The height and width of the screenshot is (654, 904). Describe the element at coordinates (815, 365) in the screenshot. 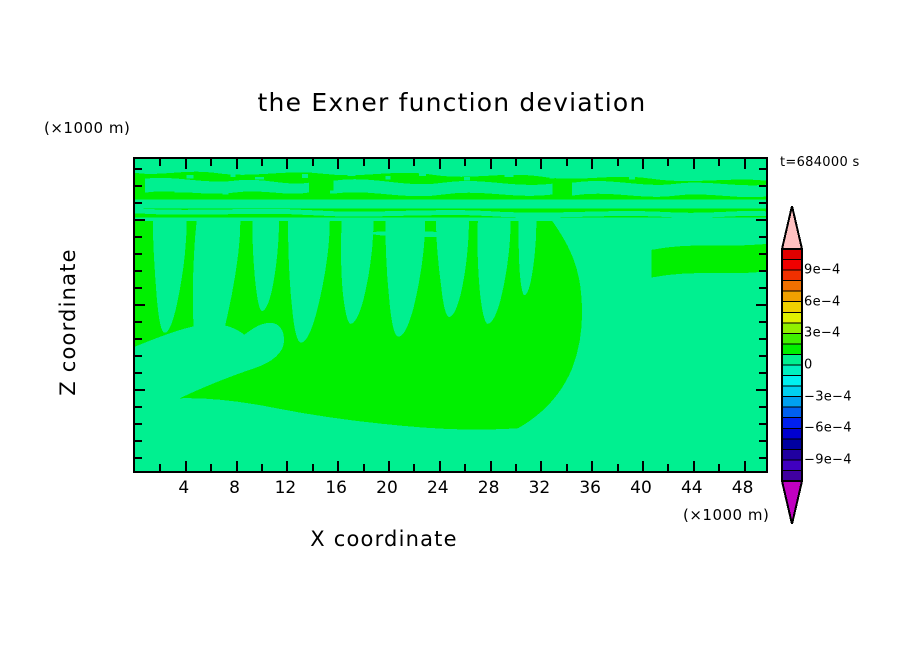

I see `colorbar: 9e−4 6e−4 3e−4 0 −3e−4 −6e−4 −9e−4` at that location.